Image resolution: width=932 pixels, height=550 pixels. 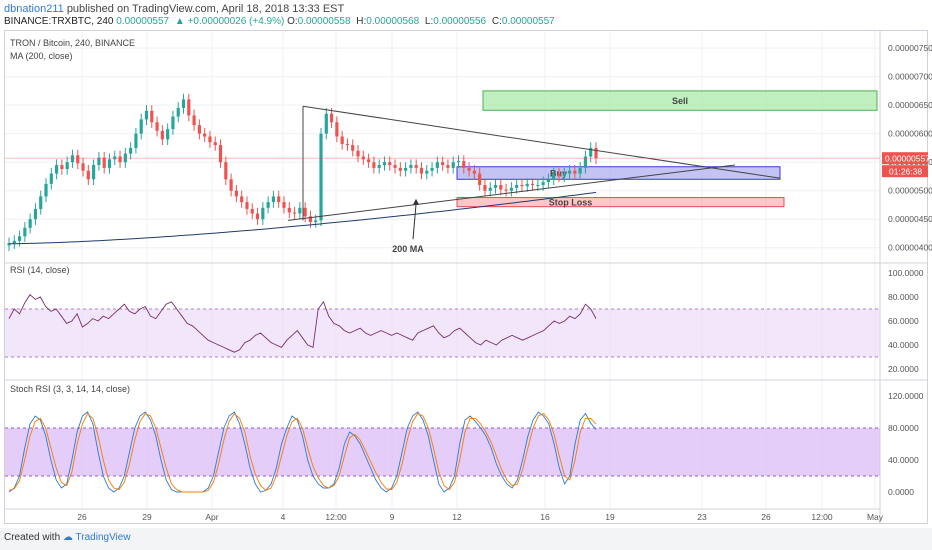 What do you see at coordinates (70, 389) in the screenshot?
I see `stoch-pane-title: Stoch RSI (3, 3, 14, 14, close)` at bounding box center [70, 389].